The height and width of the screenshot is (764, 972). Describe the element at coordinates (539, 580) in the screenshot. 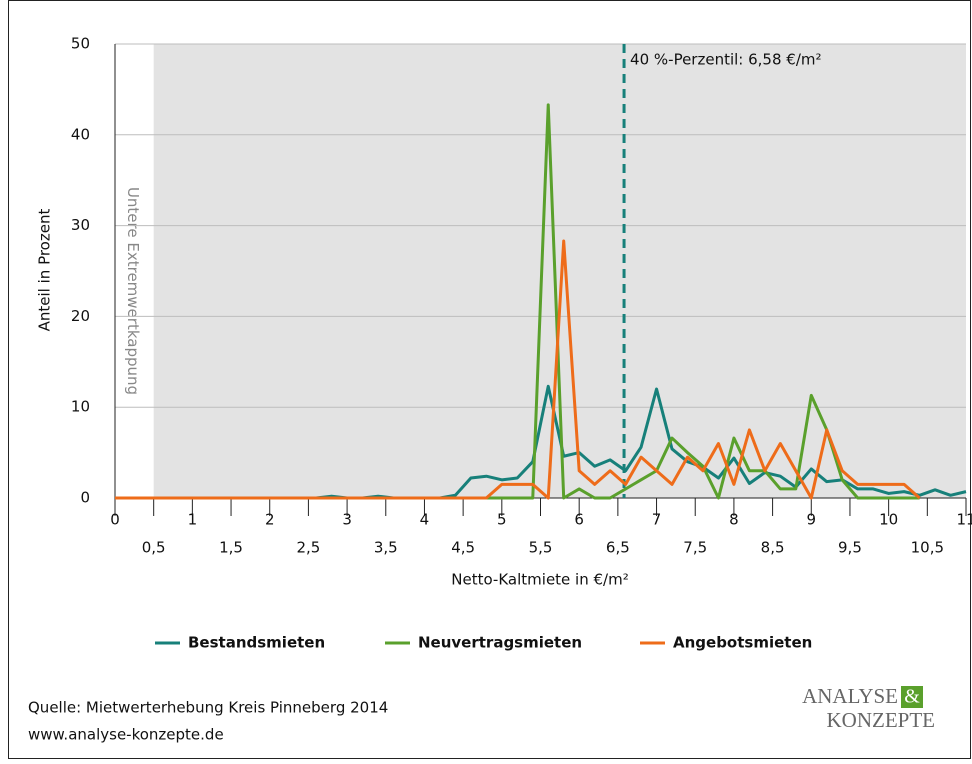

I see `x-axis-title: Netto-Kaltmiete in €/m²` at that location.